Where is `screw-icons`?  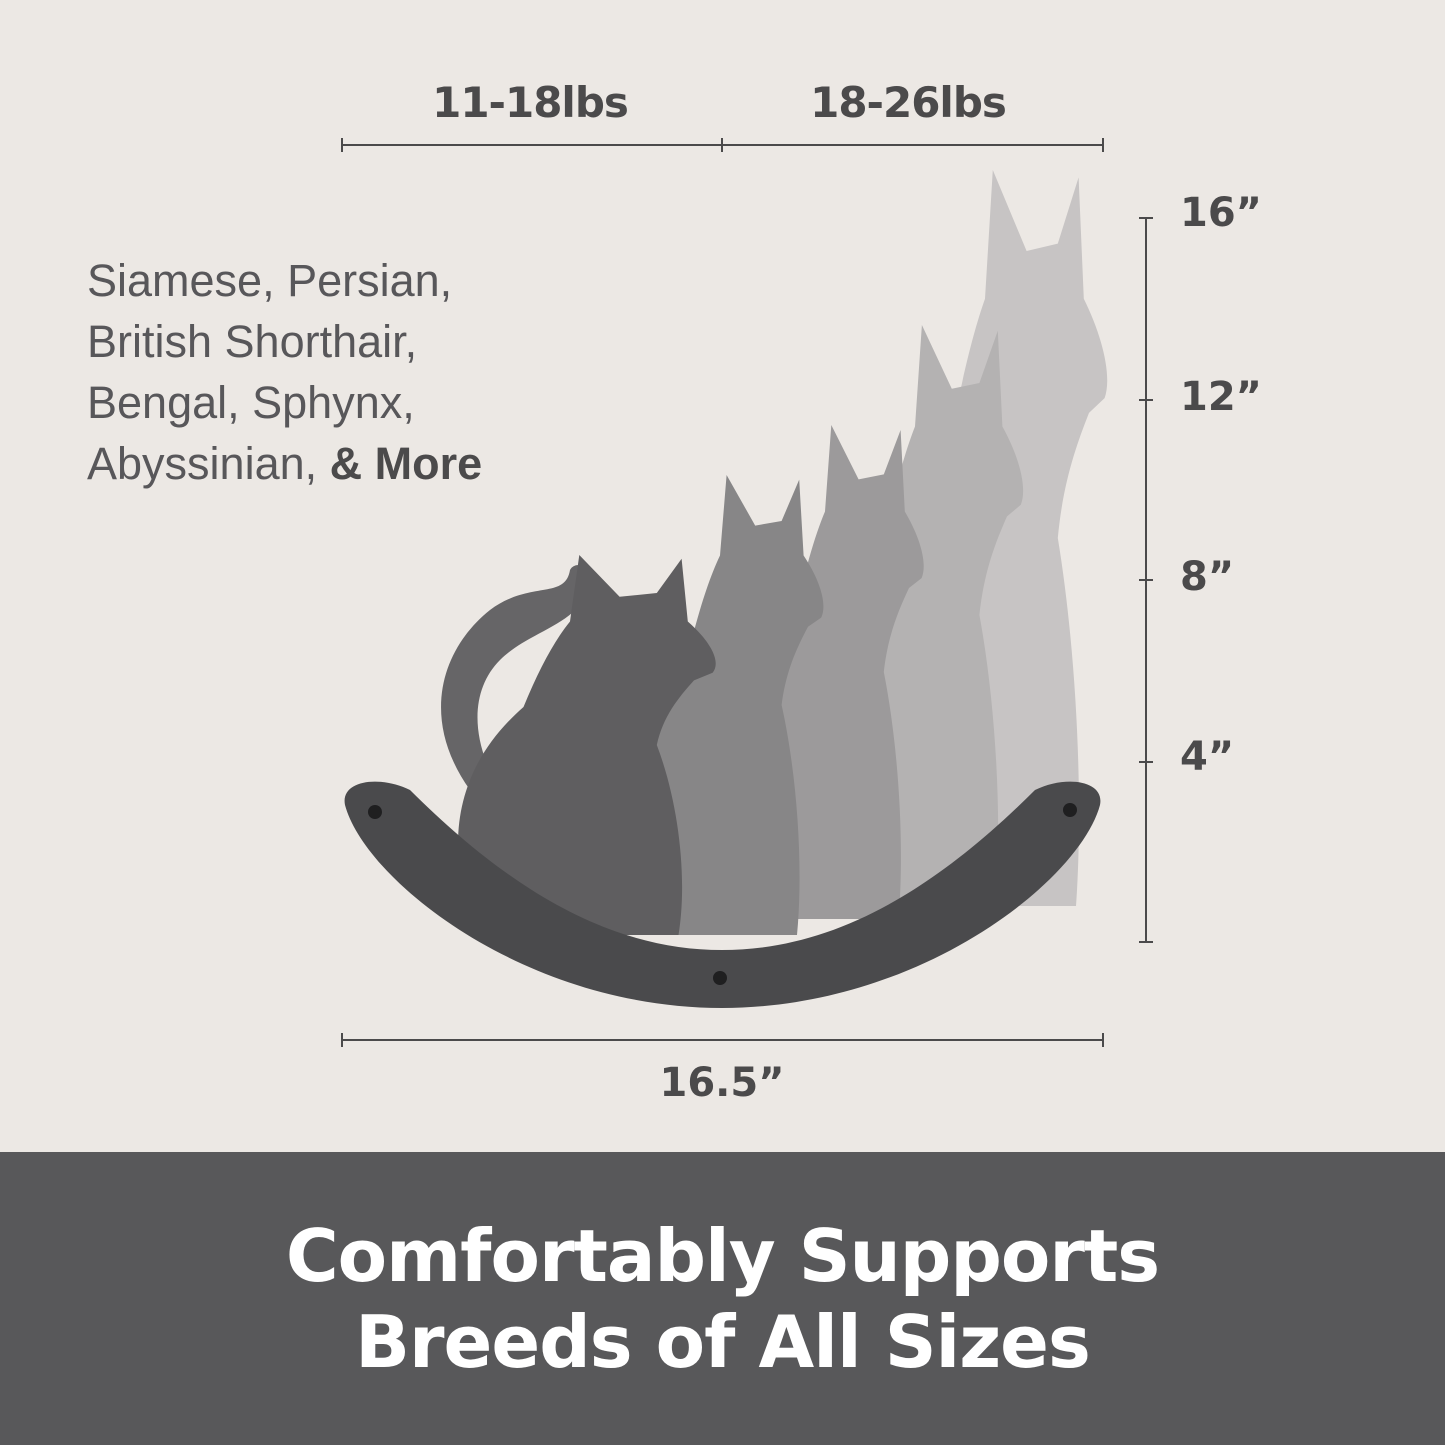 screw-icons is located at coordinates (722, 894).